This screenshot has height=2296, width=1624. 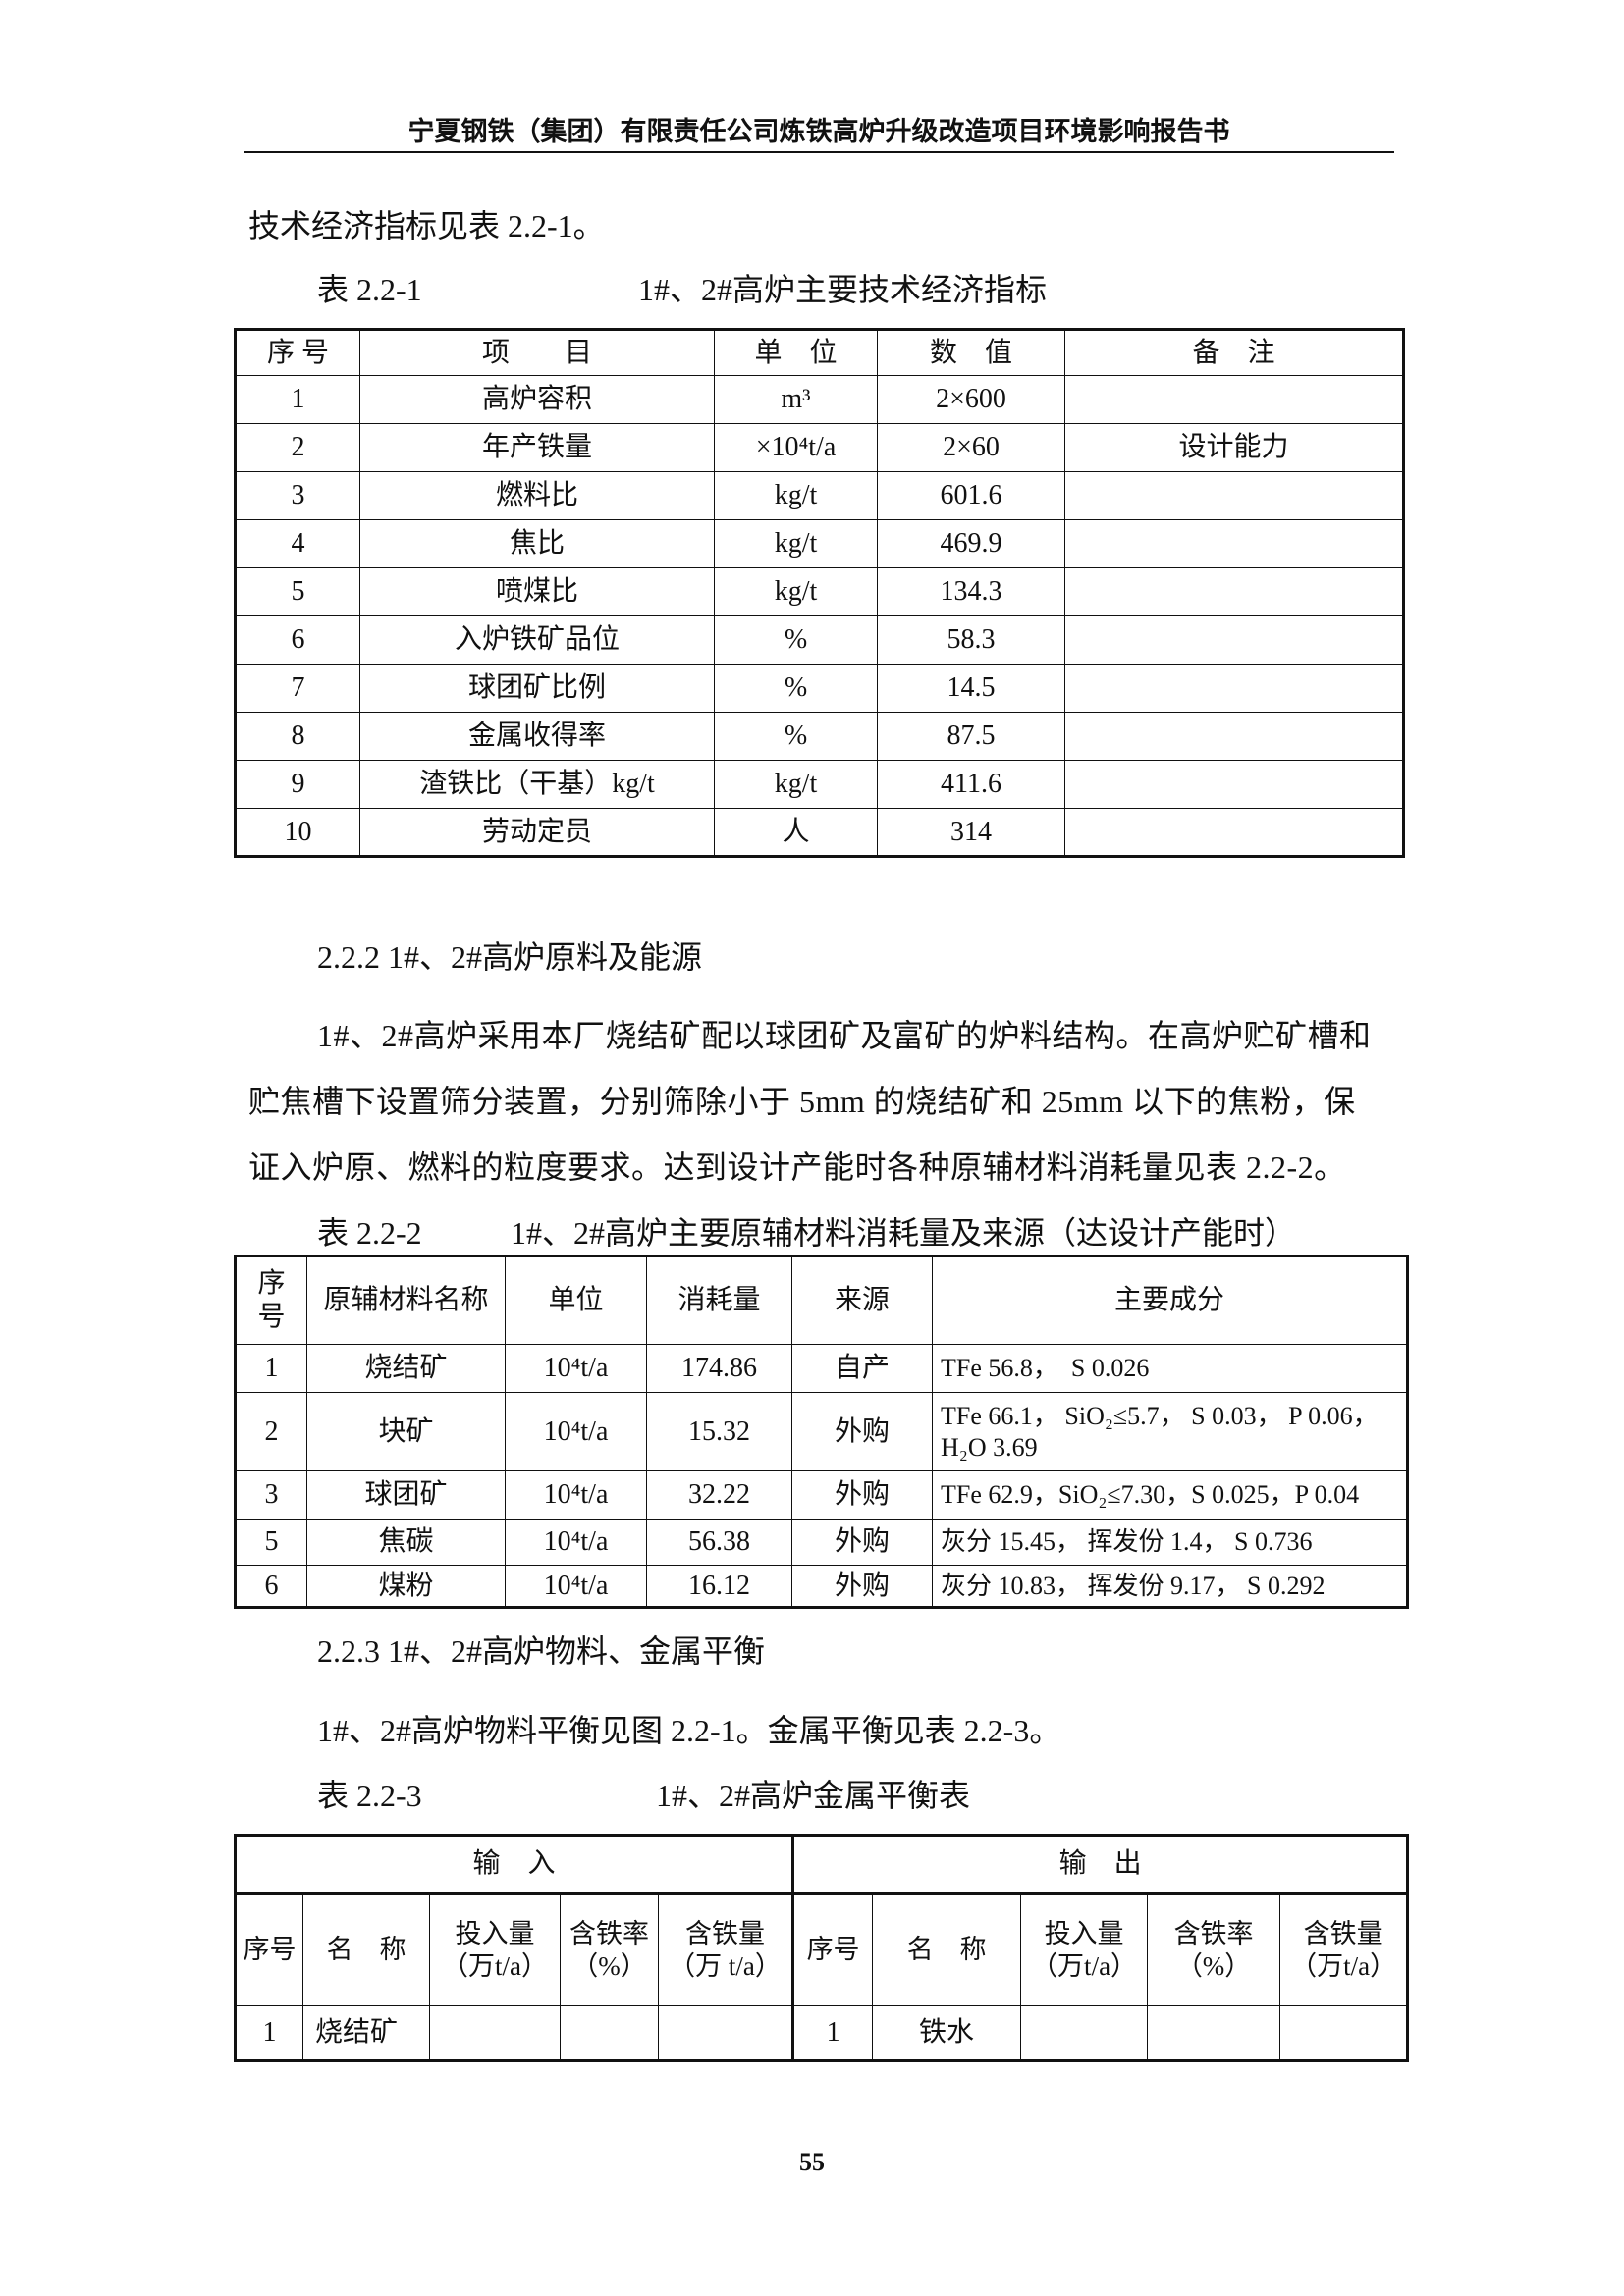 What do you see at coordinates (369, 1233) in the screenshot?
I see `table2-caption-no: 表 2.2-2` at bounding box center [369, 1233].